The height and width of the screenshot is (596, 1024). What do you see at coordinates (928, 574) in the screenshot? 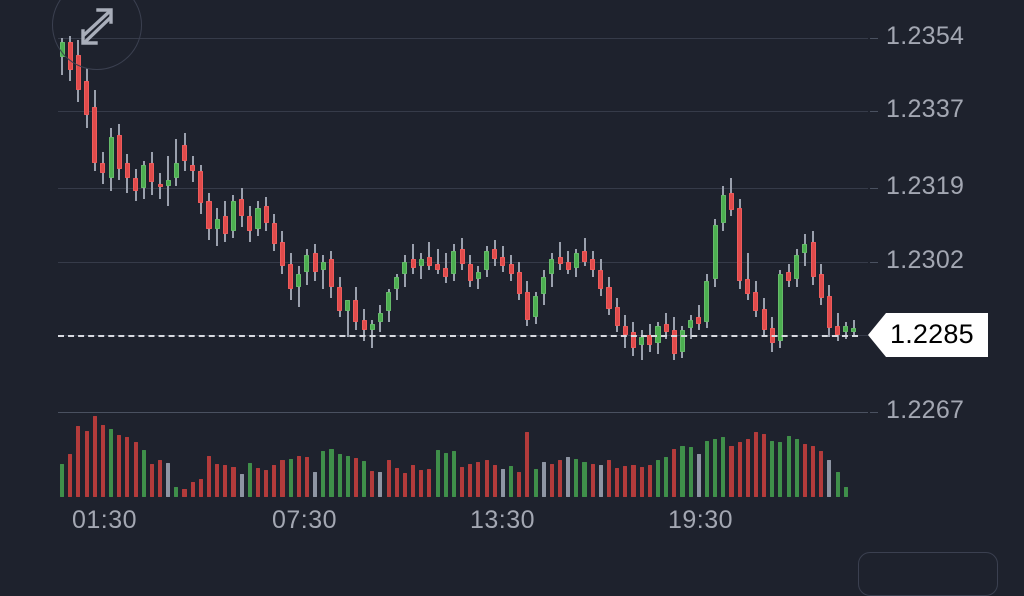
I see `bottom-rounded-button` at bounding box center [928, 574].